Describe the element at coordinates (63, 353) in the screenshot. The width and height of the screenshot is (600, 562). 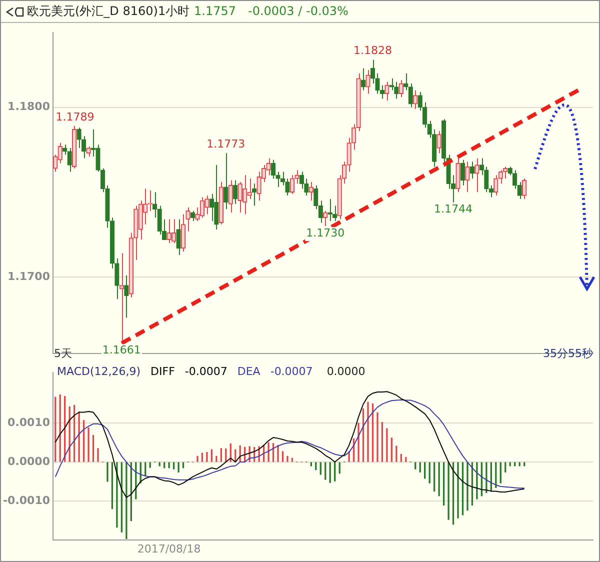
I see `annotation: 5天` at that location.